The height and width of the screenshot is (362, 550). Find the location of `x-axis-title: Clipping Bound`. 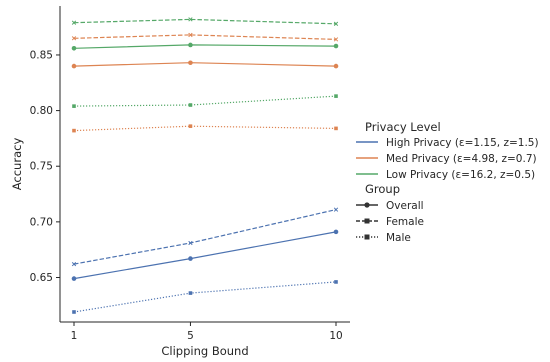

x-axis-title: Clipping Bound is located at coordinates (204, 351).